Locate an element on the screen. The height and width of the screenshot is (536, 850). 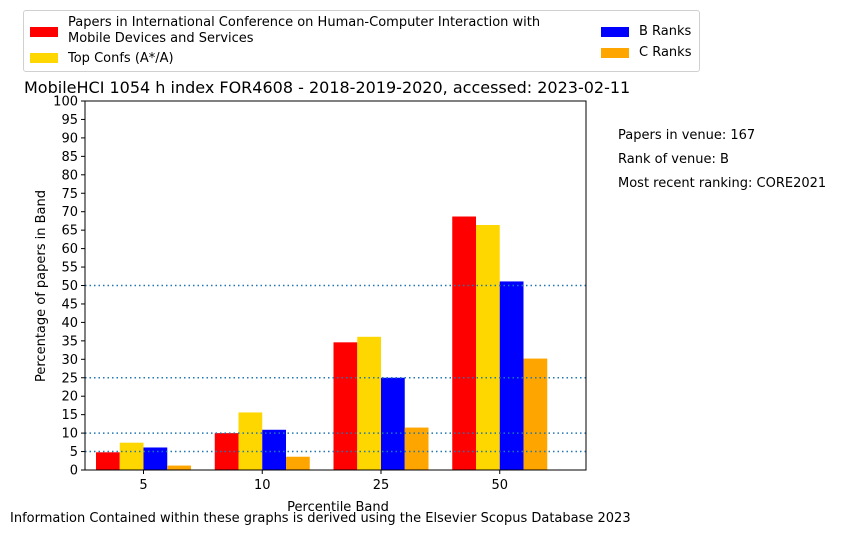
legend-label-venue-line2: Mobile Devices and Services is located at coordinates (161, 38).